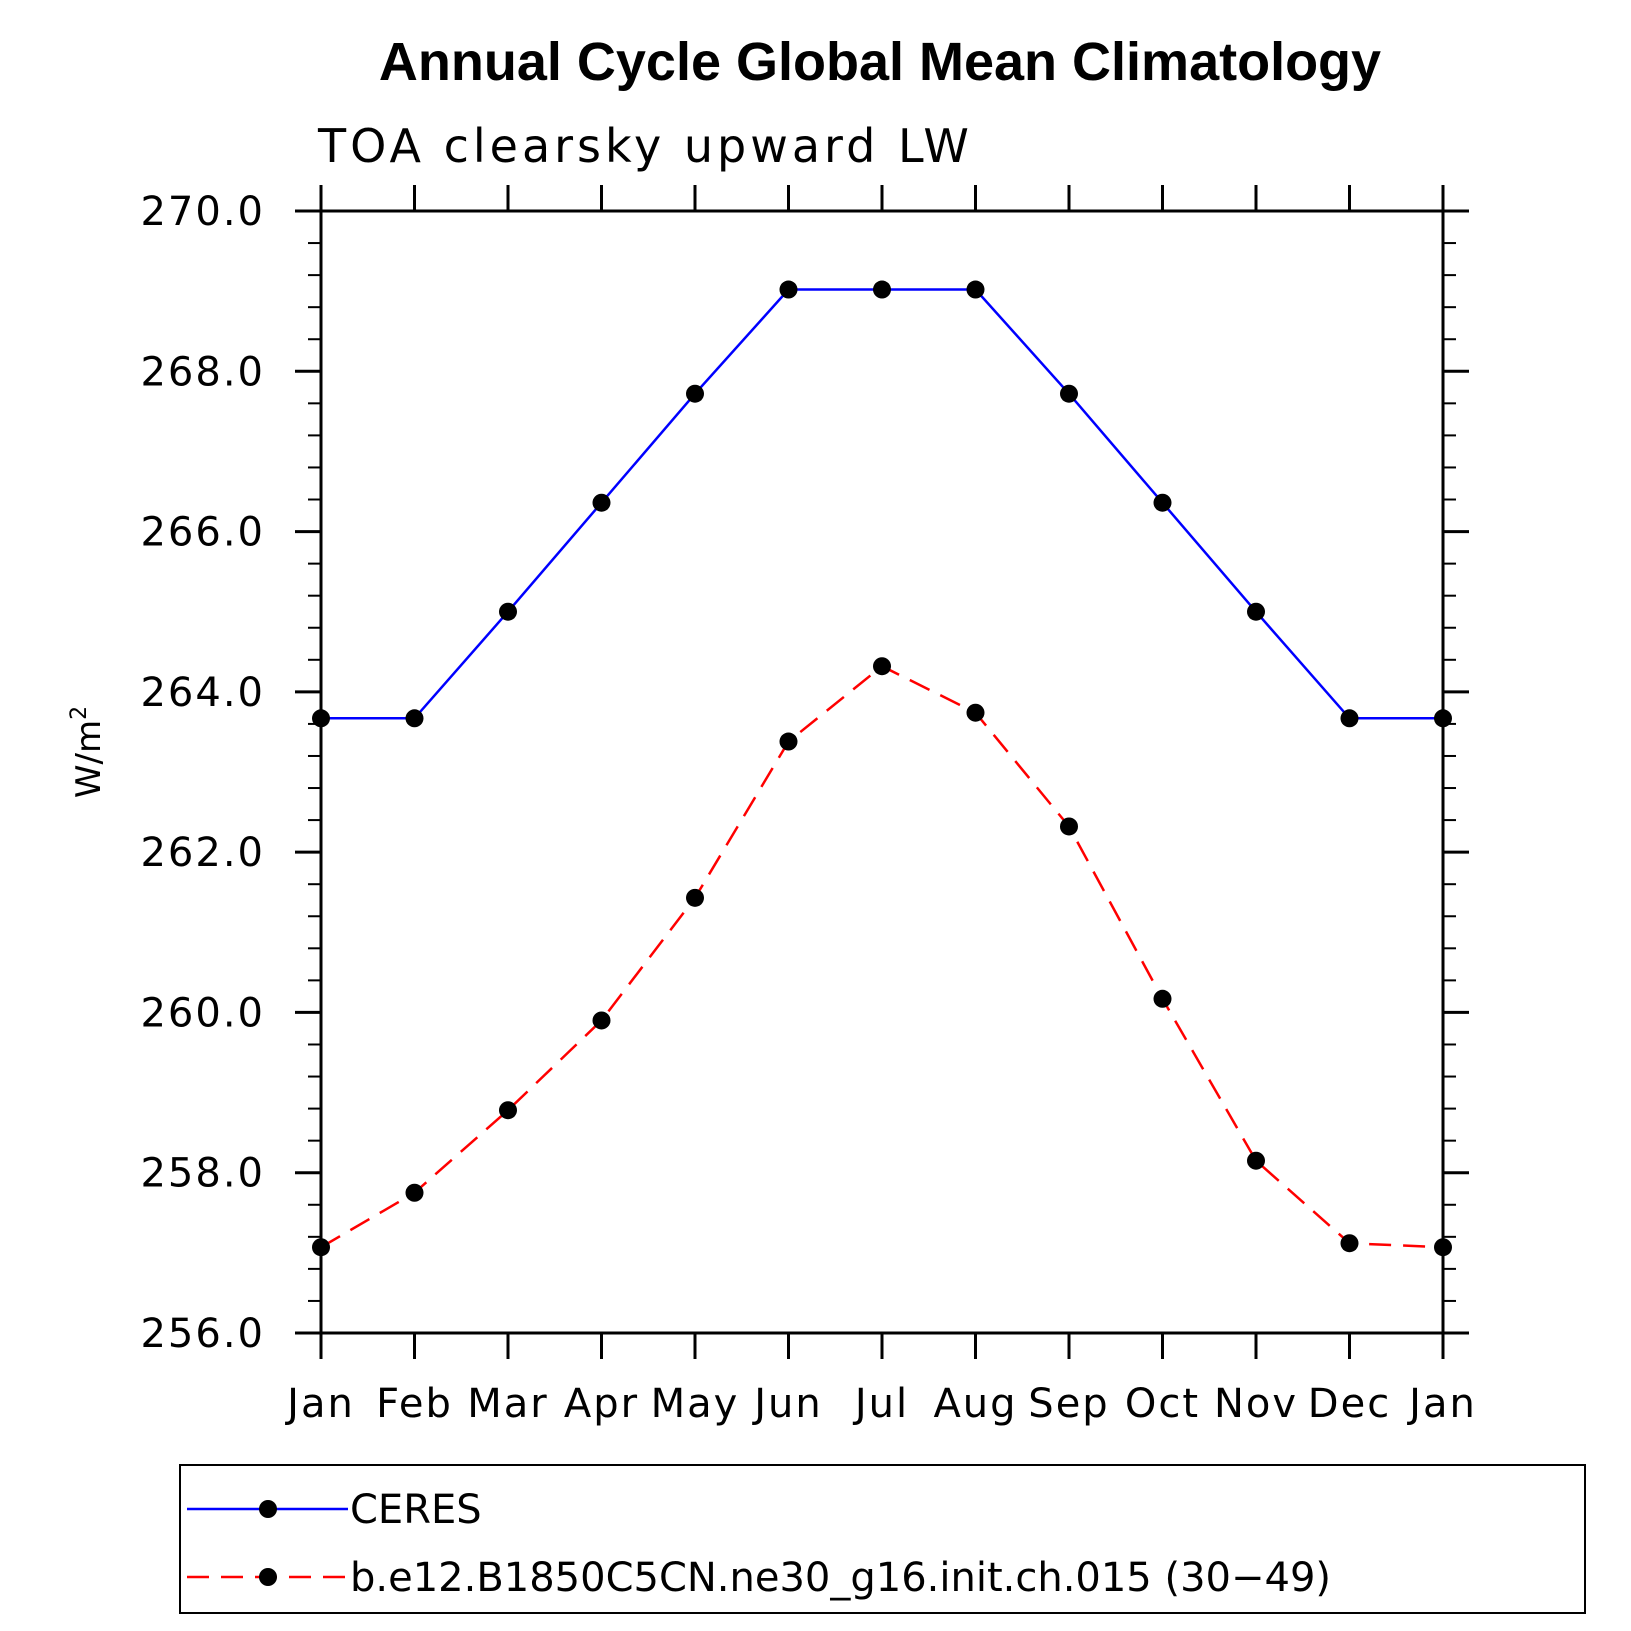 This screenshot has height=1631, width=1631. What do you see at coordinates (601, 1404) in the screenshot?
I see `x-tick-label: Apr` at bounding box center [601, 1404].